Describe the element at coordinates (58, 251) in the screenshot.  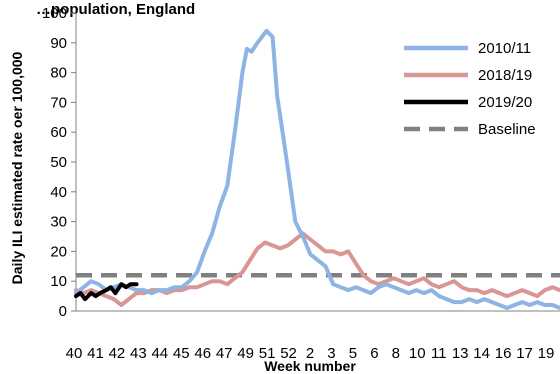
I see `y-tick-label: 20` at that location.